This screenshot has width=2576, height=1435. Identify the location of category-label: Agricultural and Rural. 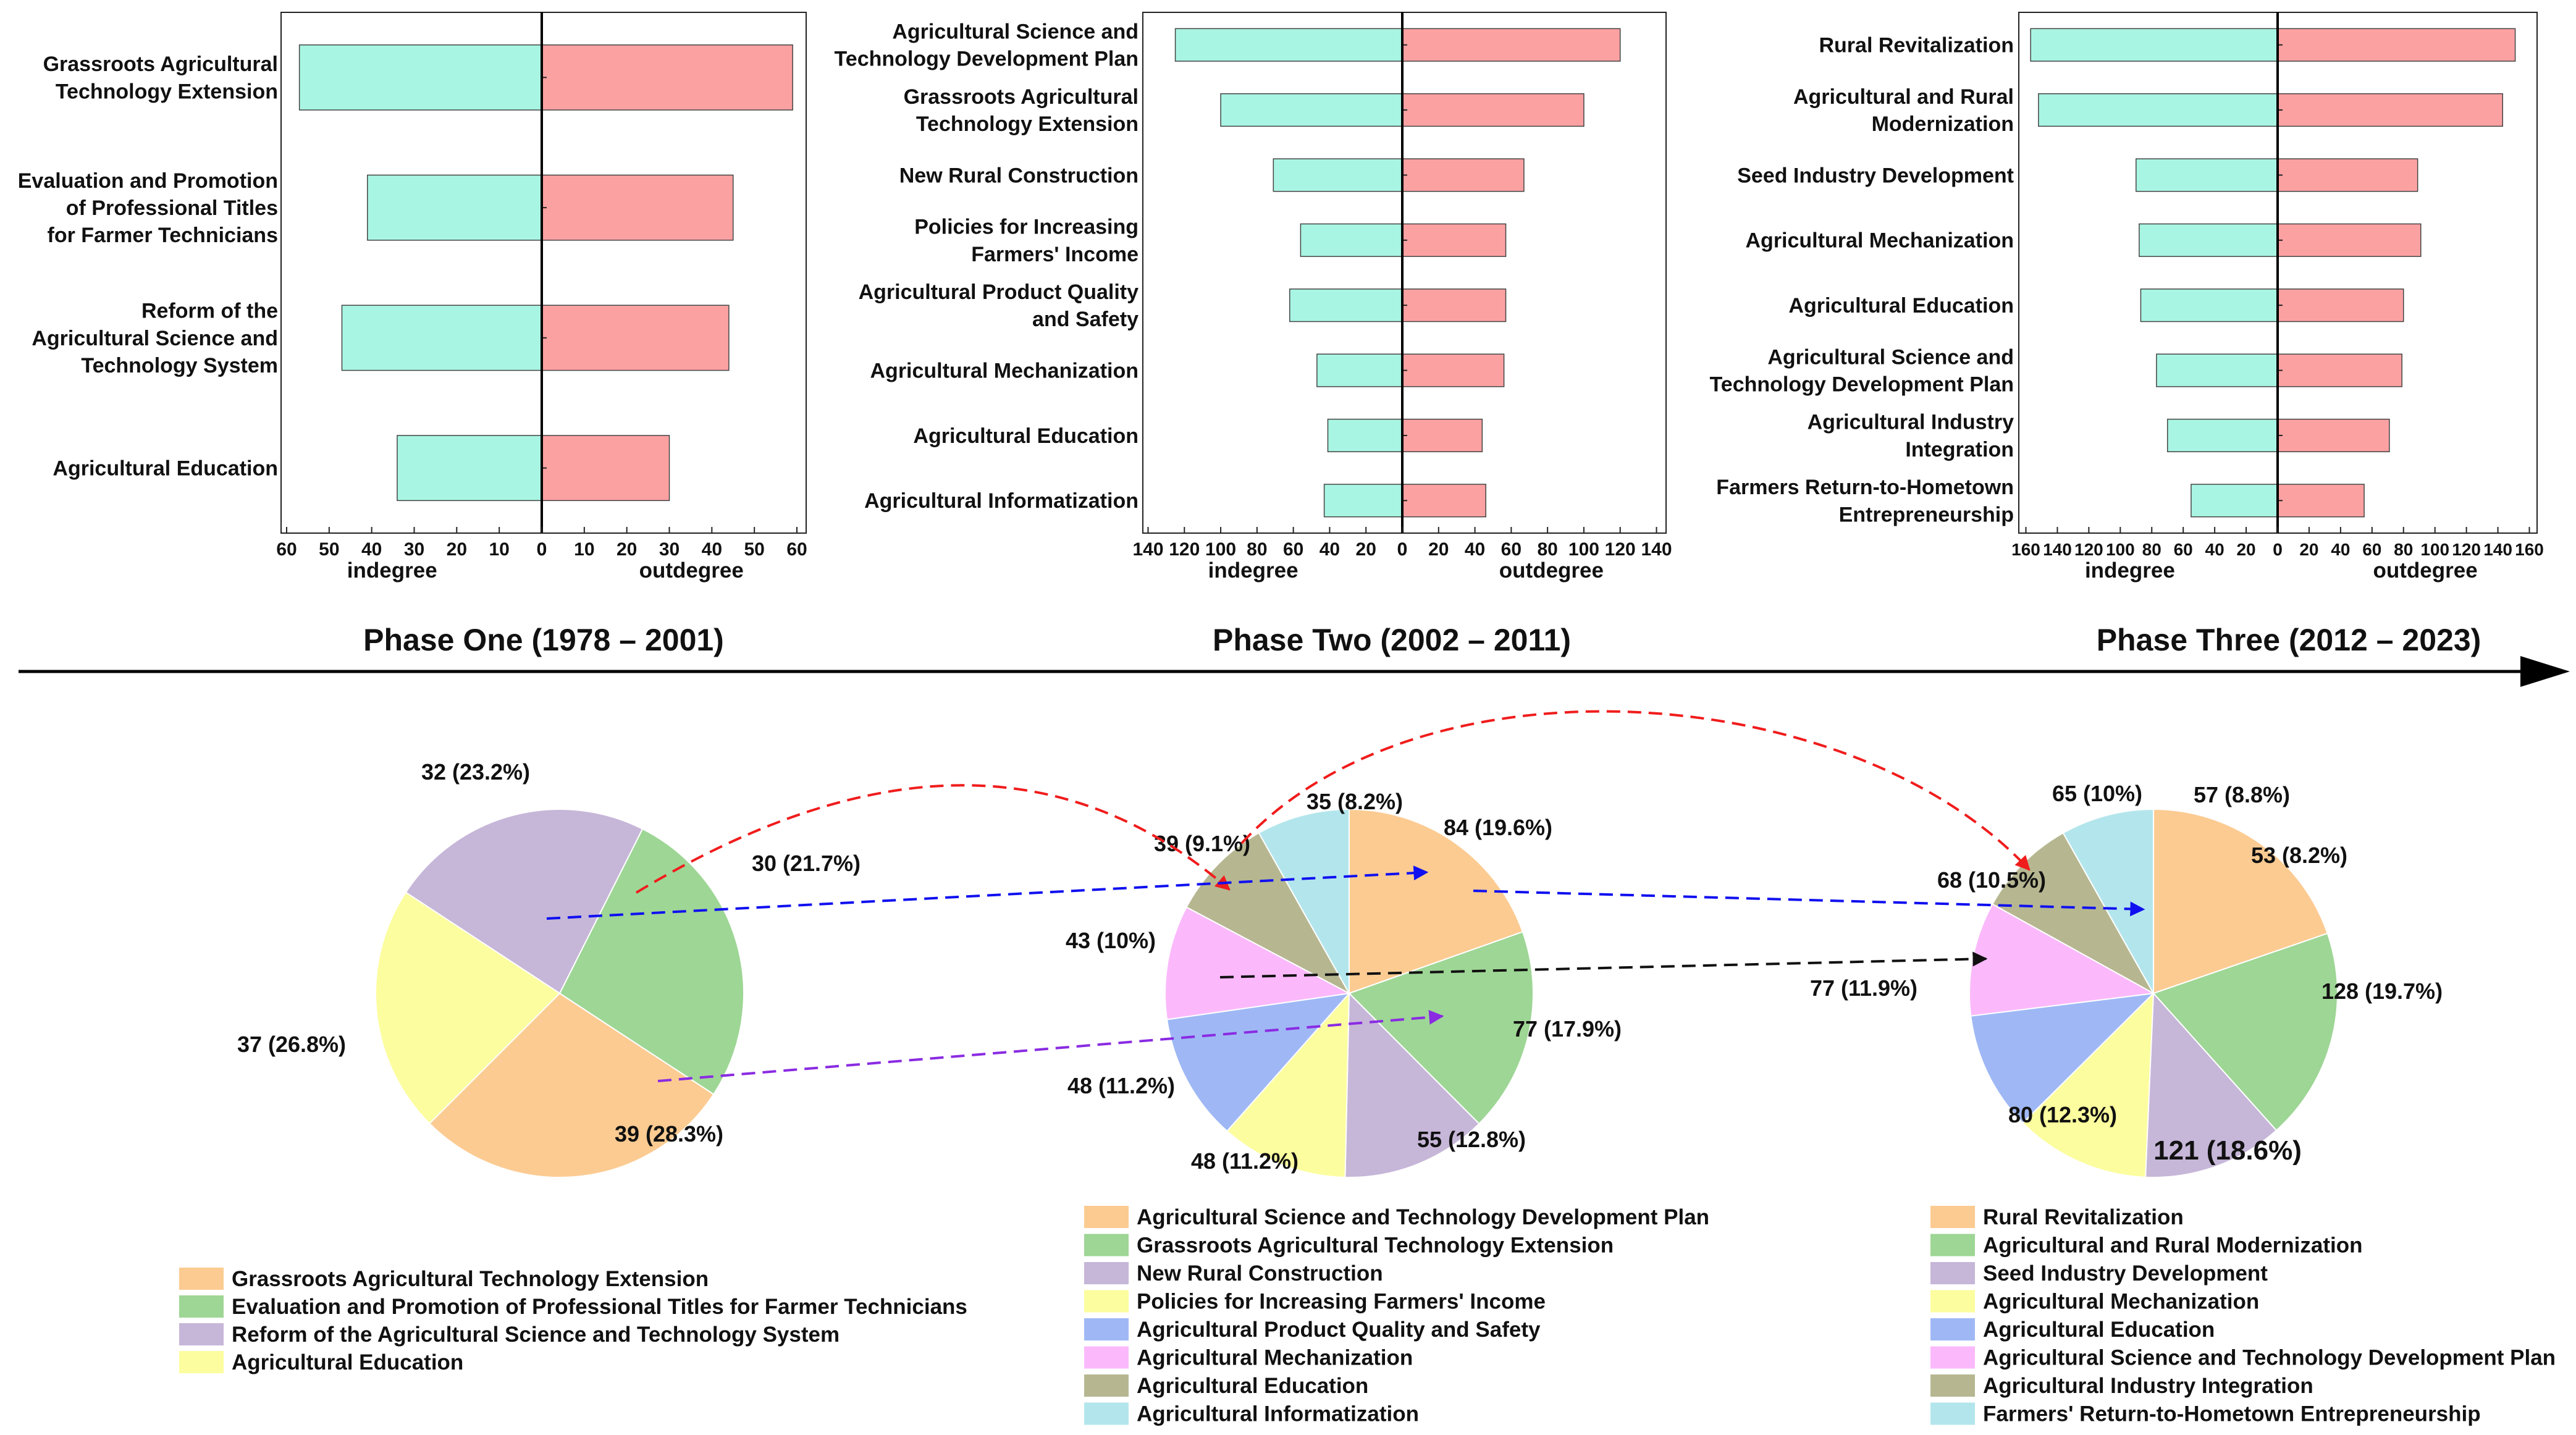
(1903, 97).